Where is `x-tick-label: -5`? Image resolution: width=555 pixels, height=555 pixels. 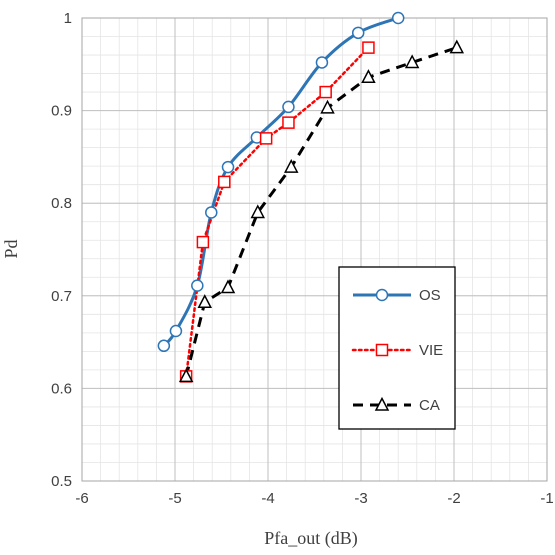 x-tick-label: -5 is located at coordinates (174, 498).